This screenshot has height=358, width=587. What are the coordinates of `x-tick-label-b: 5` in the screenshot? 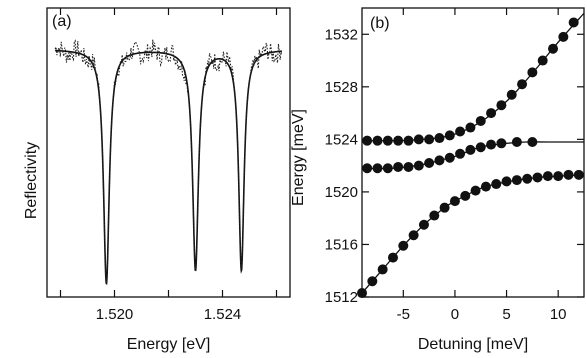 It's located at (506, 314).